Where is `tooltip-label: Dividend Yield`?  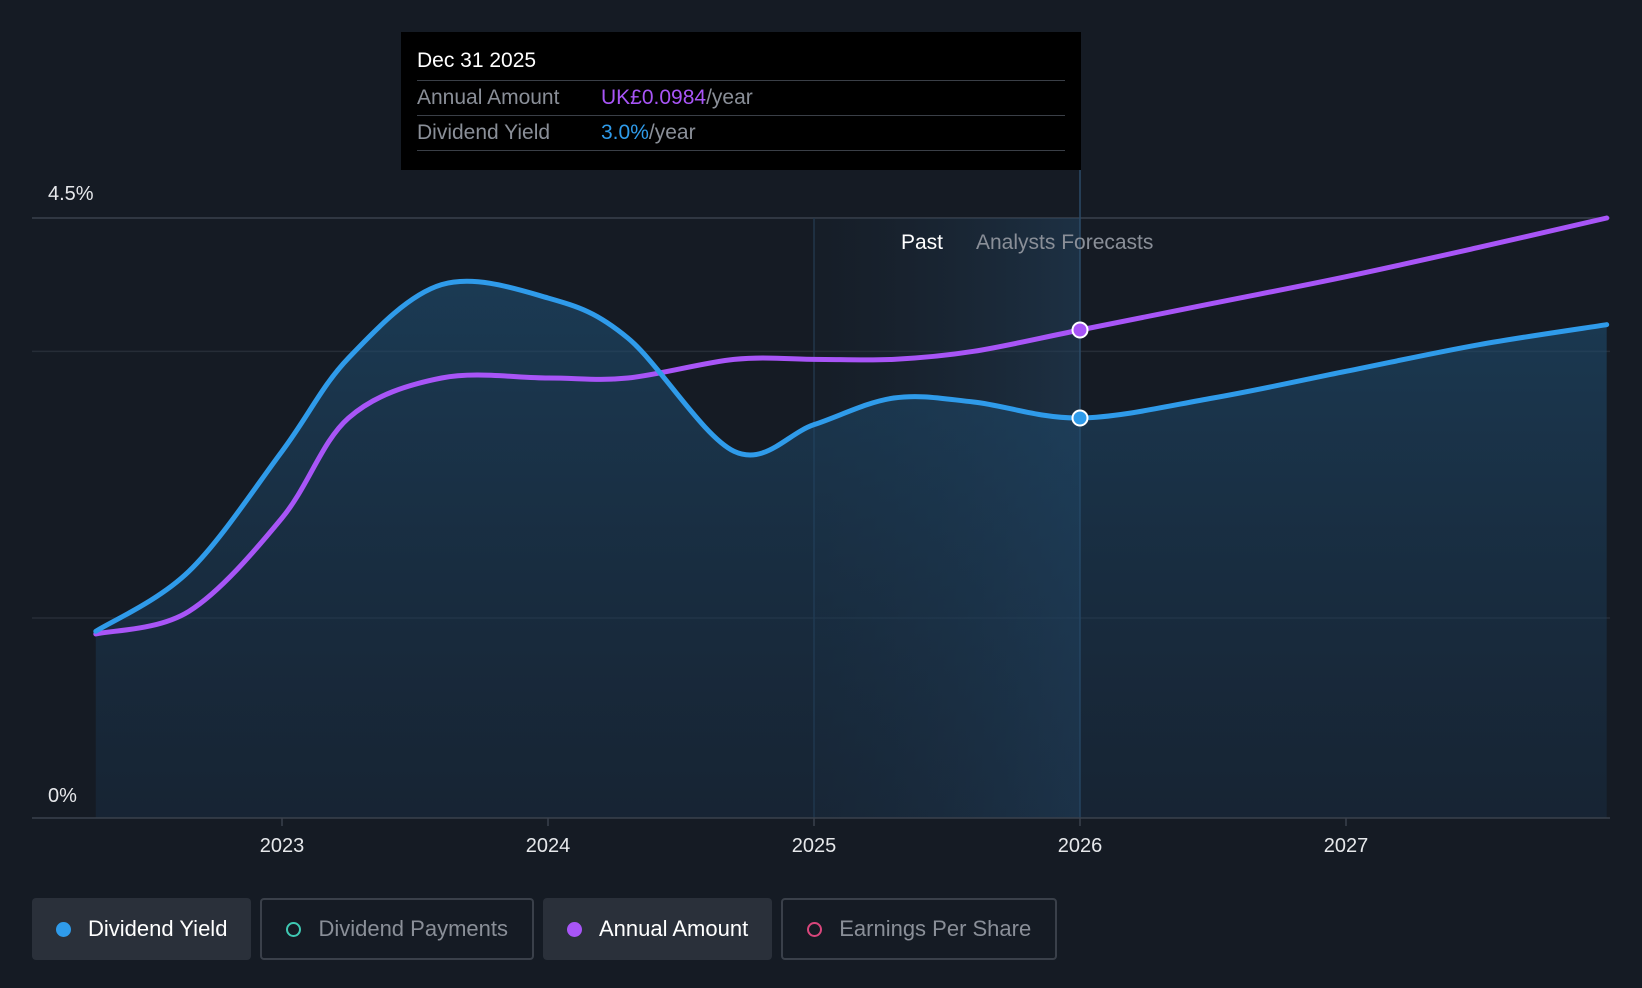
tooltip-label: Dividend Yield is located at coordinates (484, 132).